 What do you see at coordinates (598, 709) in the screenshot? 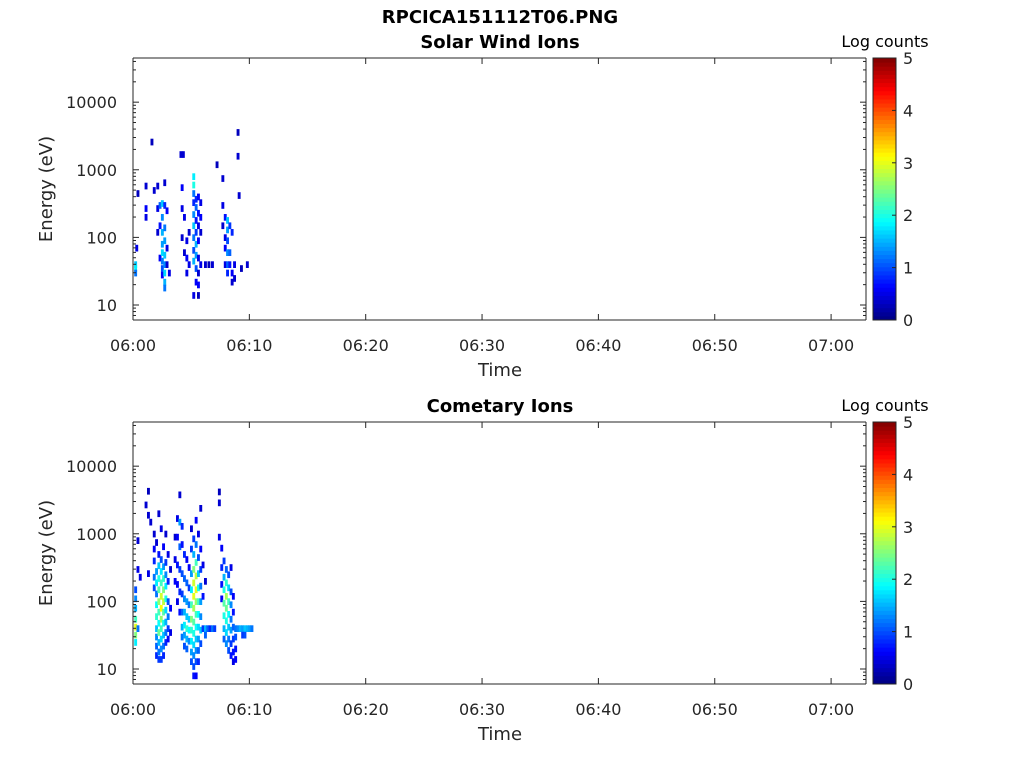
I see `x-tick-label: 06:40` at bounding box center [598, 709].